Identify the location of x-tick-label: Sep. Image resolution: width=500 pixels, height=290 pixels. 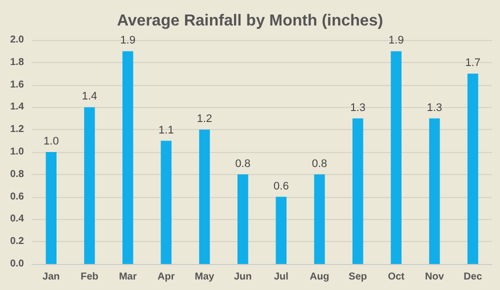
(358, 277).